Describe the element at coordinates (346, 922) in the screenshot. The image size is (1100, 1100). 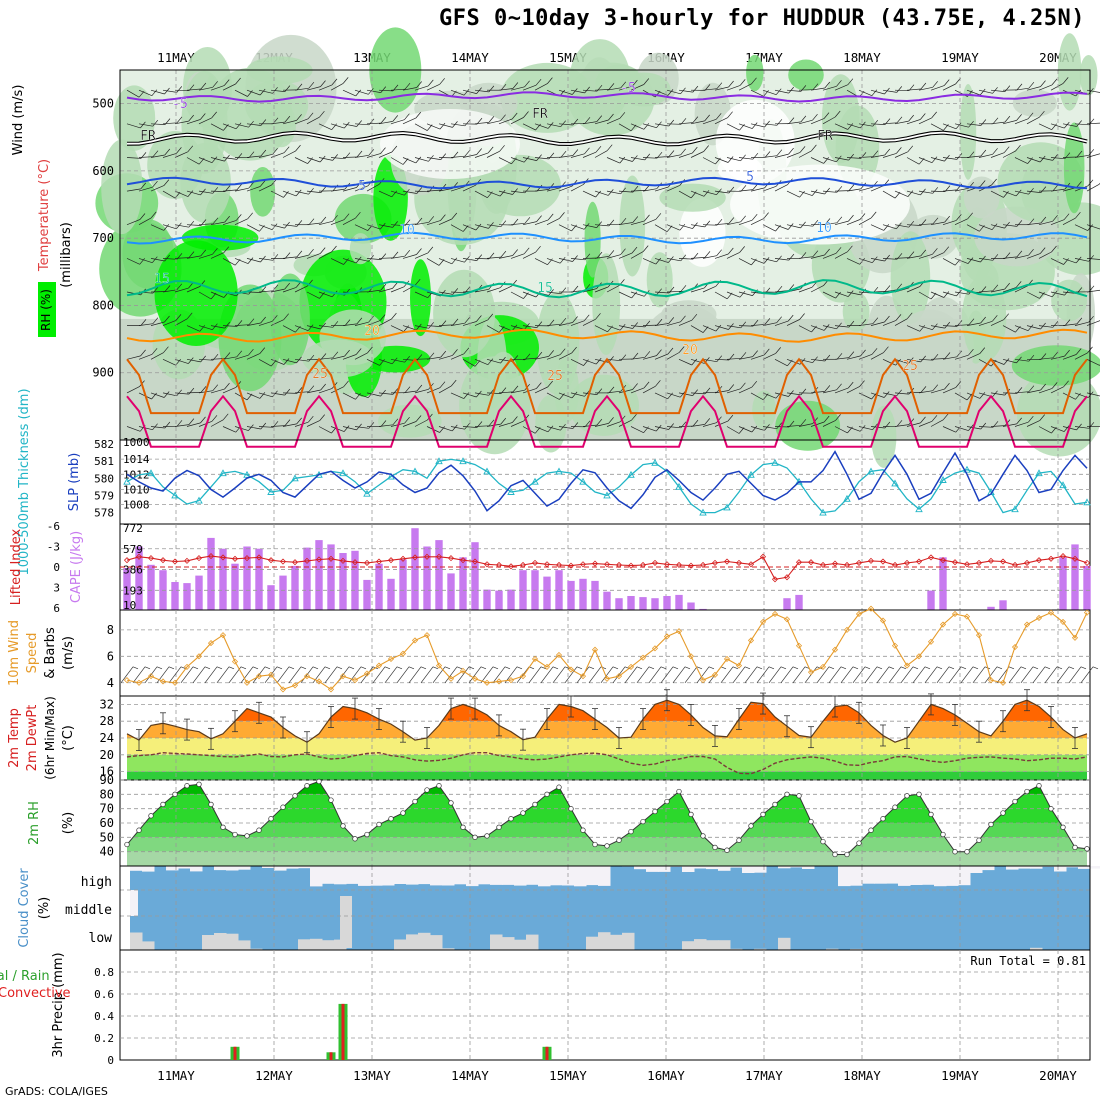
I see `cloud-middle-gap` at that location.